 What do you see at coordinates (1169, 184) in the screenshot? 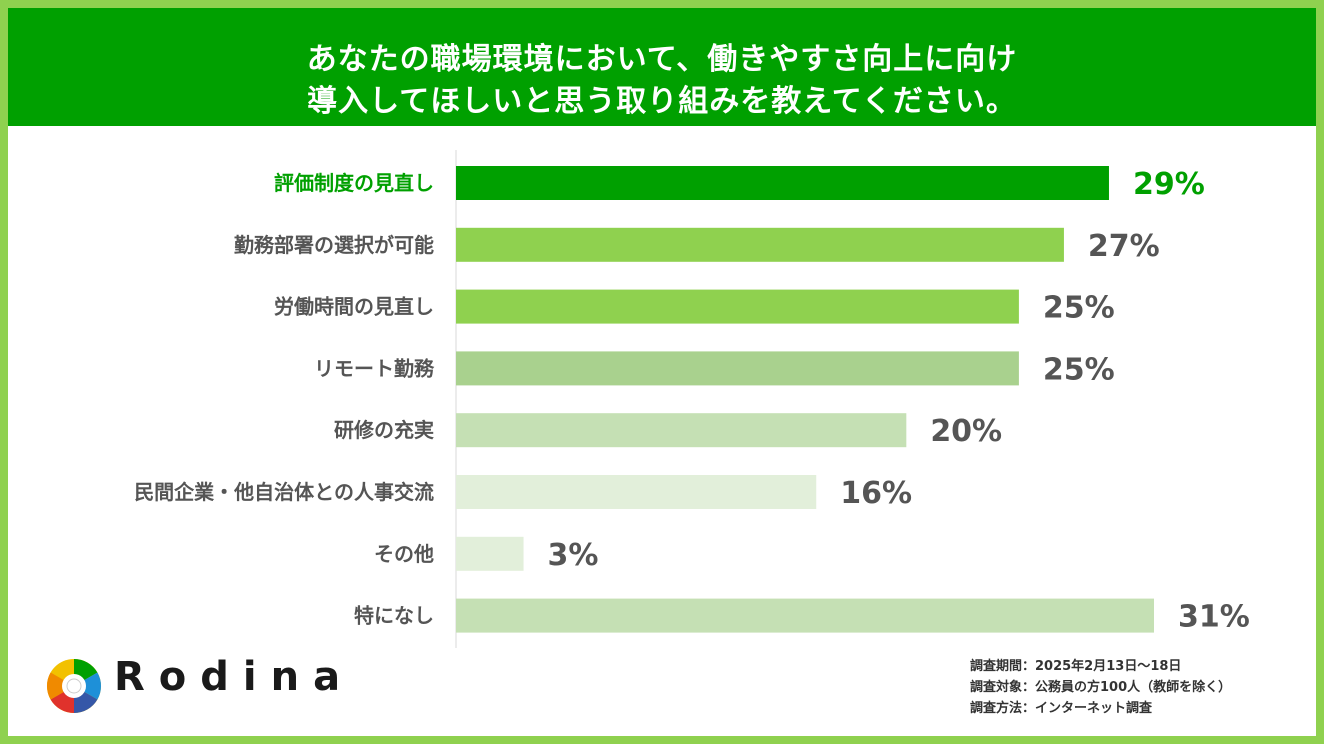
I see `value-label: 29%` at bounding box center [1169, 184].